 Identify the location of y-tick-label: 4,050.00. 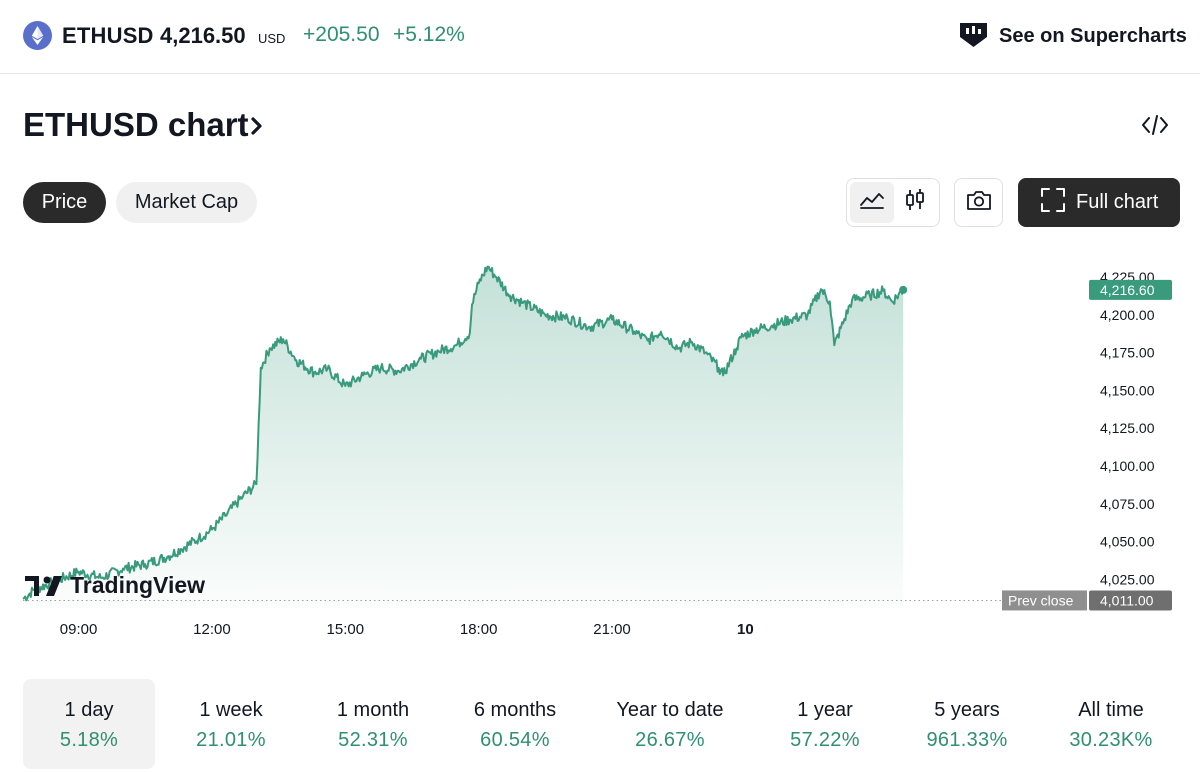
(1127, 542).